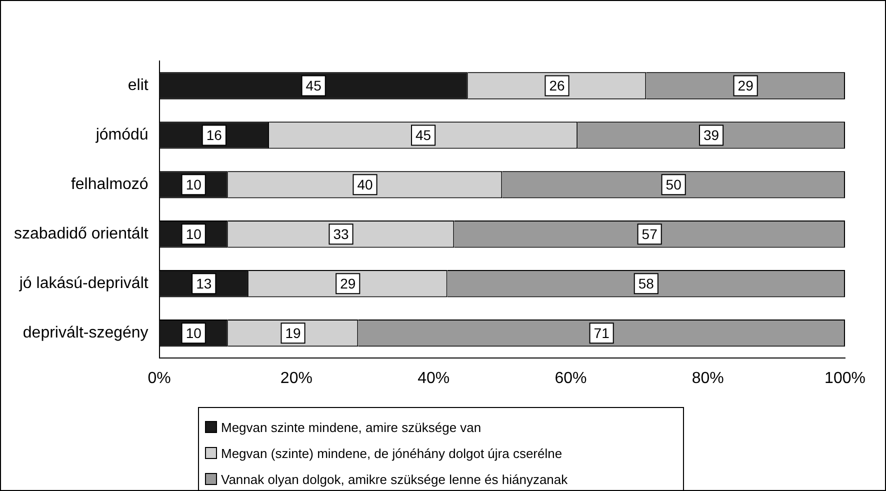 The width and height of the screenshot is (886, 491). What do you see at coordinates (296, 378) in the screenshot?
I see `x-tick-label: 20%` at bounding box center [296, 378].